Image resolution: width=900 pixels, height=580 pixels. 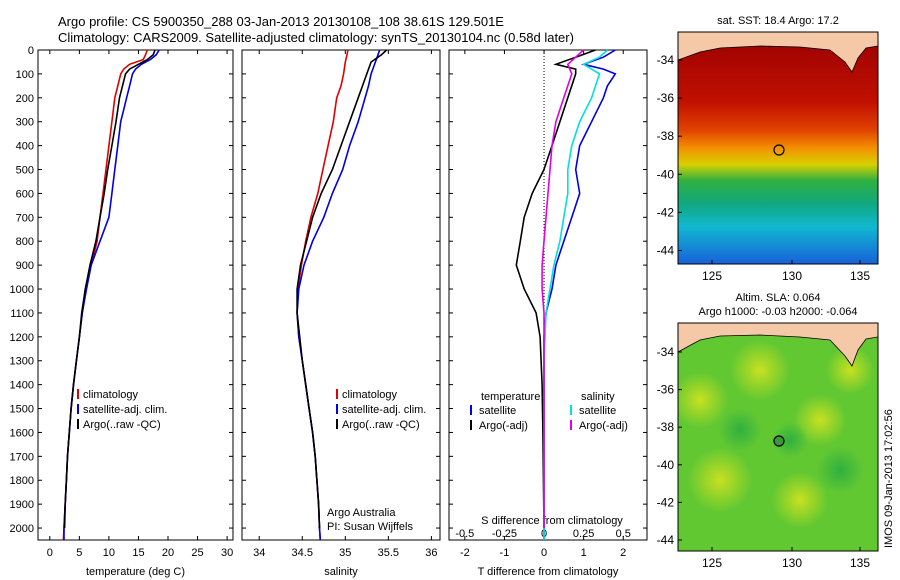 What do you see at coordinates (22, 362) in the screenshot?
I see `y-tick-label: 1300` at bounding box center [22, 362].